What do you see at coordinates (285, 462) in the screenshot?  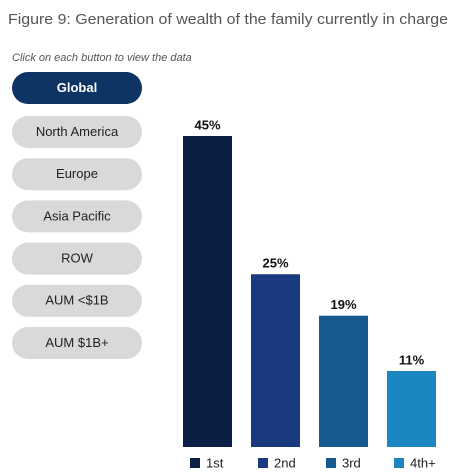 I see `legend-label: 2nd` at bounding box center [285, 462].